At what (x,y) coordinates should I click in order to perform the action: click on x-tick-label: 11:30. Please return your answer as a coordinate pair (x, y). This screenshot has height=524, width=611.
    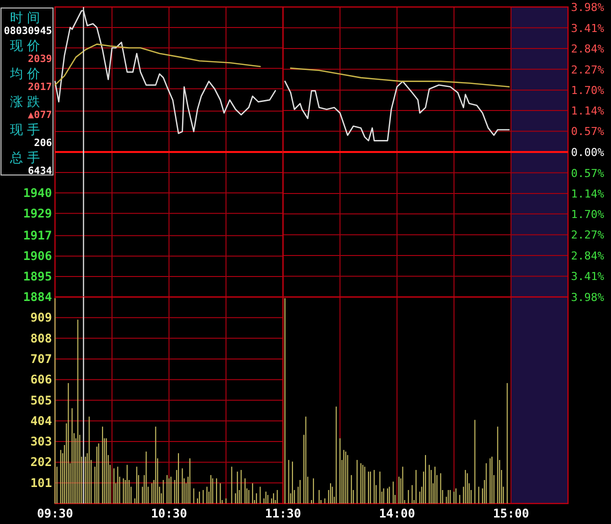
    Looking at the image, I should click on (283, 513).